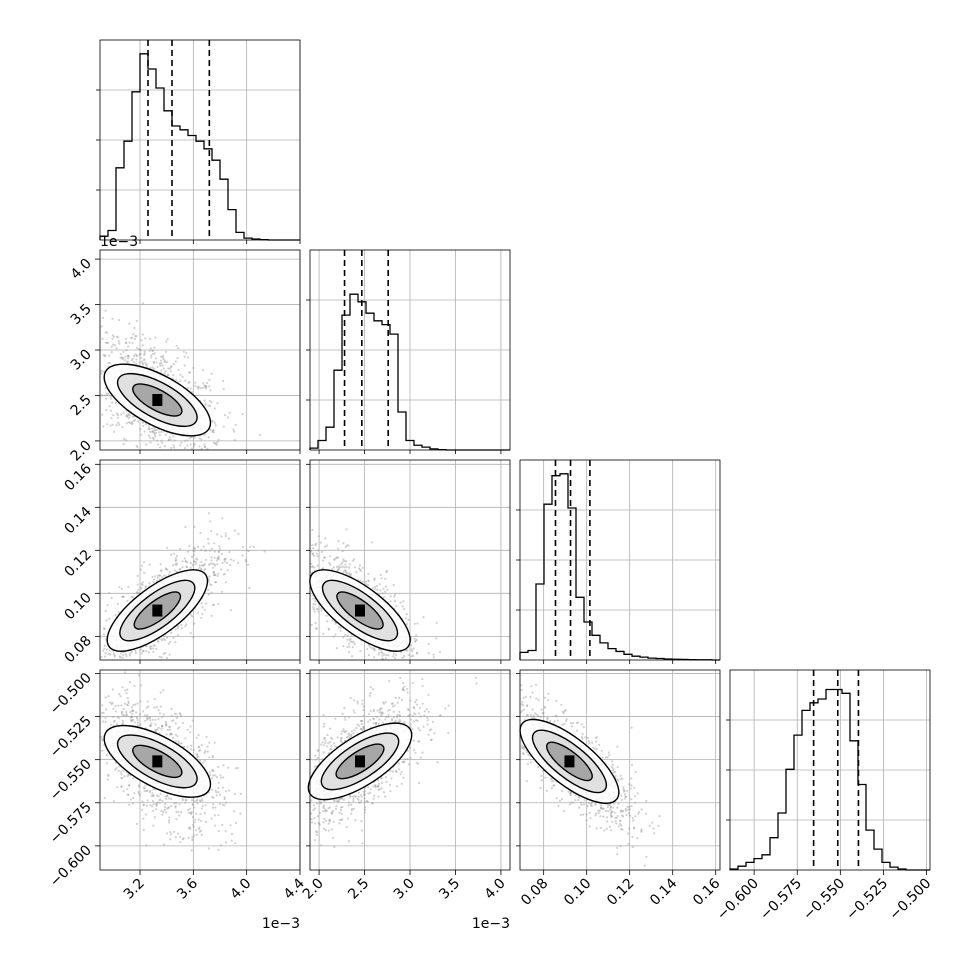 This screenshot has height=970, width=970. What do you see at coordinates (157, 761) in the screenshot?
I see `density-peak` at bounding box center [157, 761].